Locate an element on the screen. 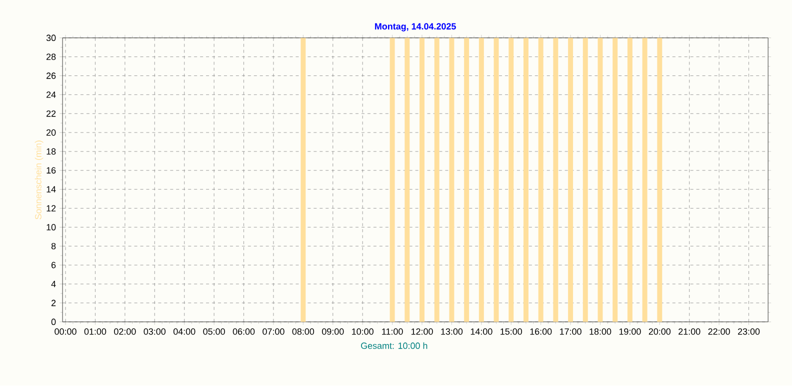 The image size is (792, 386). y-tick-label: 28 is located at coordinates (51, 57).